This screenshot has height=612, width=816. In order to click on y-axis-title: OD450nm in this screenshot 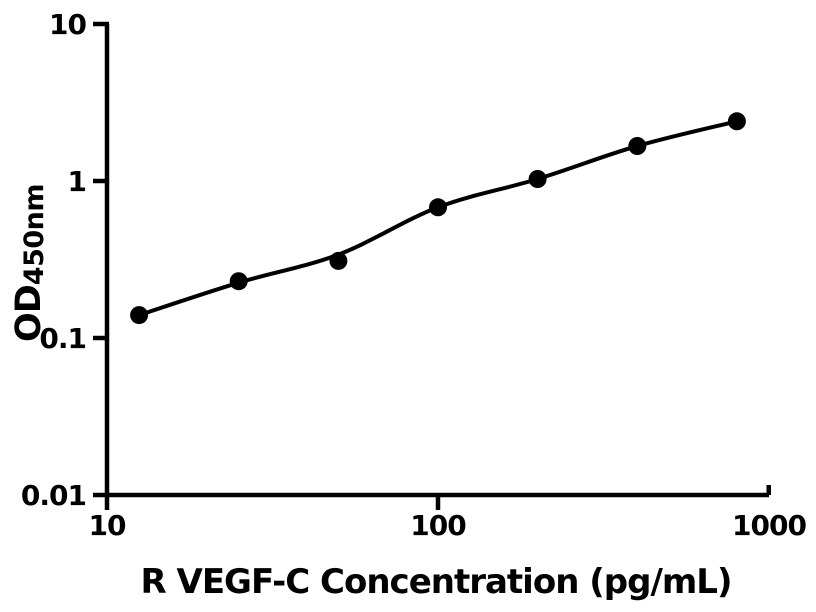, I will do `click(29, 263)`.